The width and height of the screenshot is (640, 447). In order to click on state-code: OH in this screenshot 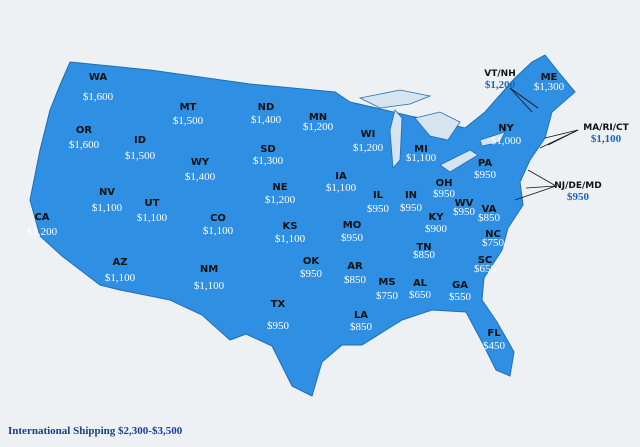, I will do `click(444, 183)`.